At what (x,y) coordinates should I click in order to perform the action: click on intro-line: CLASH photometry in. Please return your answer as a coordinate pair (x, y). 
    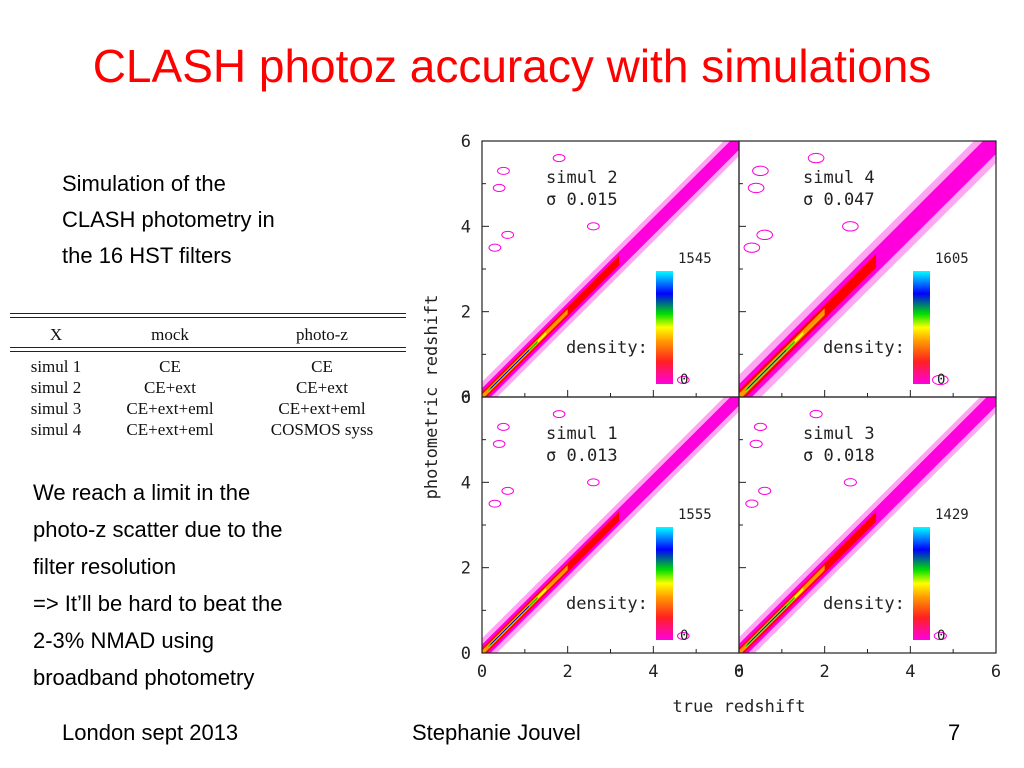
    Looking at the image, I should click on (168, 219).